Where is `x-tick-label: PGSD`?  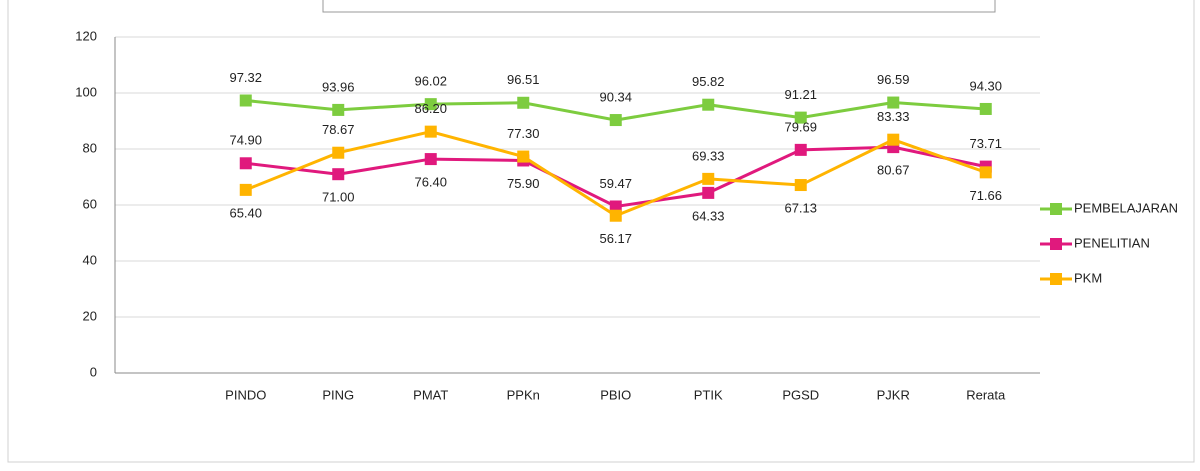
x-tick-label: PGSD is located at coordinates (800, 394).